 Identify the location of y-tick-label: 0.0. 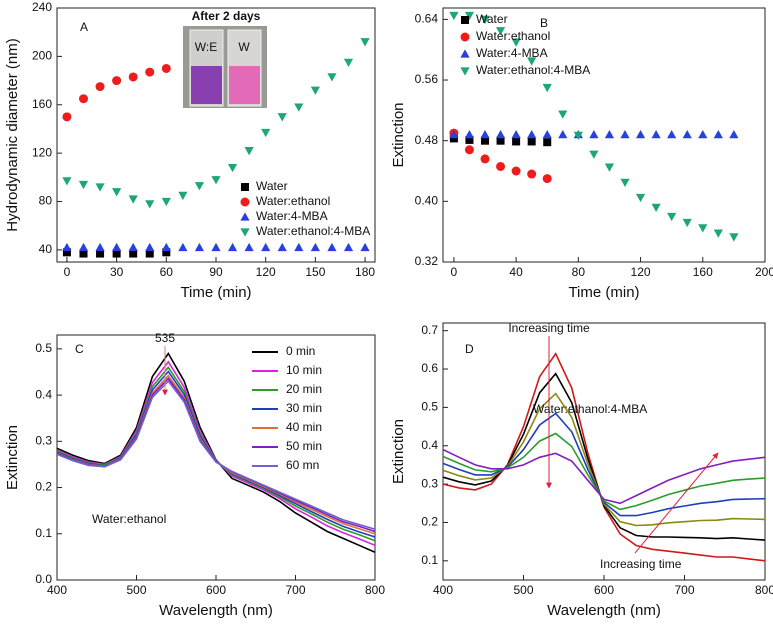
(43, 579).